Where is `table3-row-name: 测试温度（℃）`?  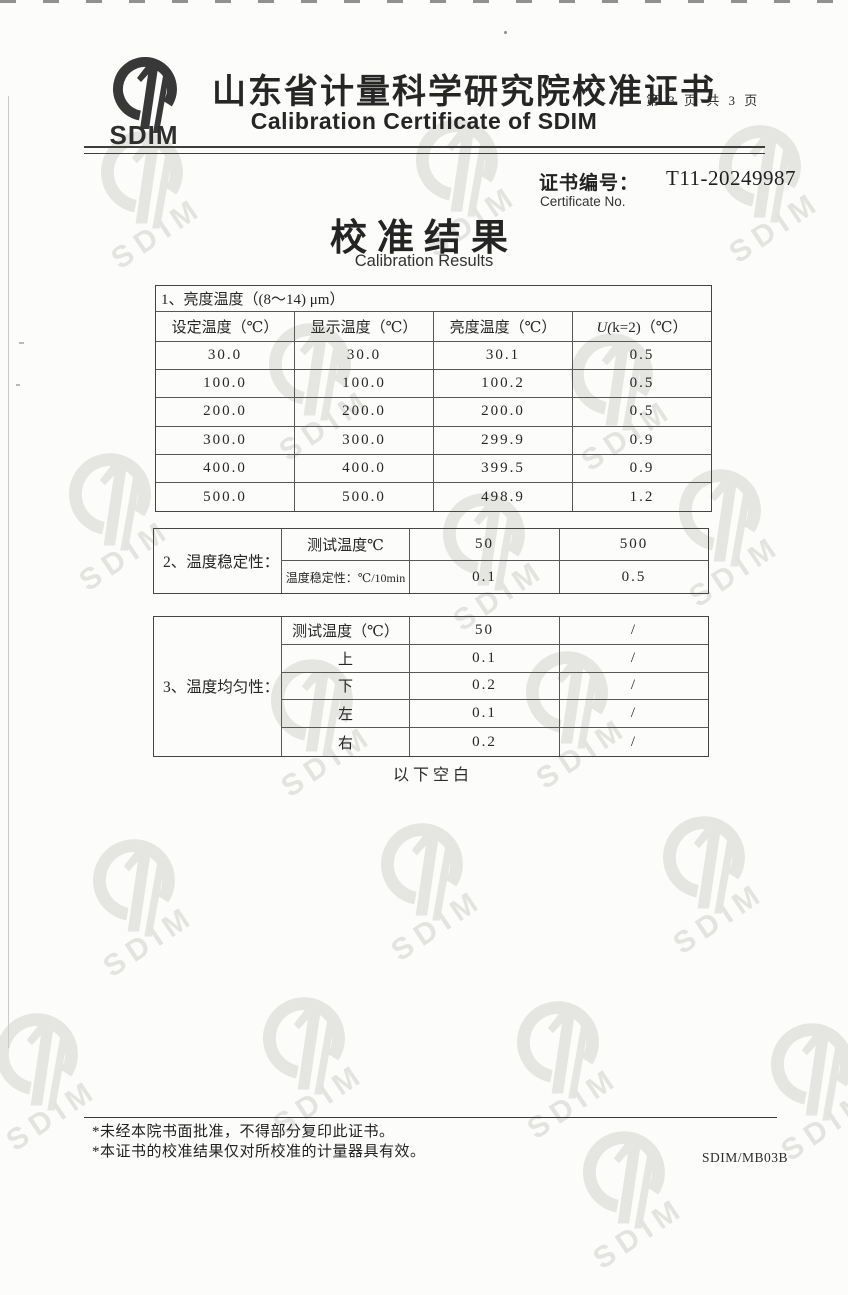 table3-row-name: 测试温度（℃） is located at coordinates (346, 631).